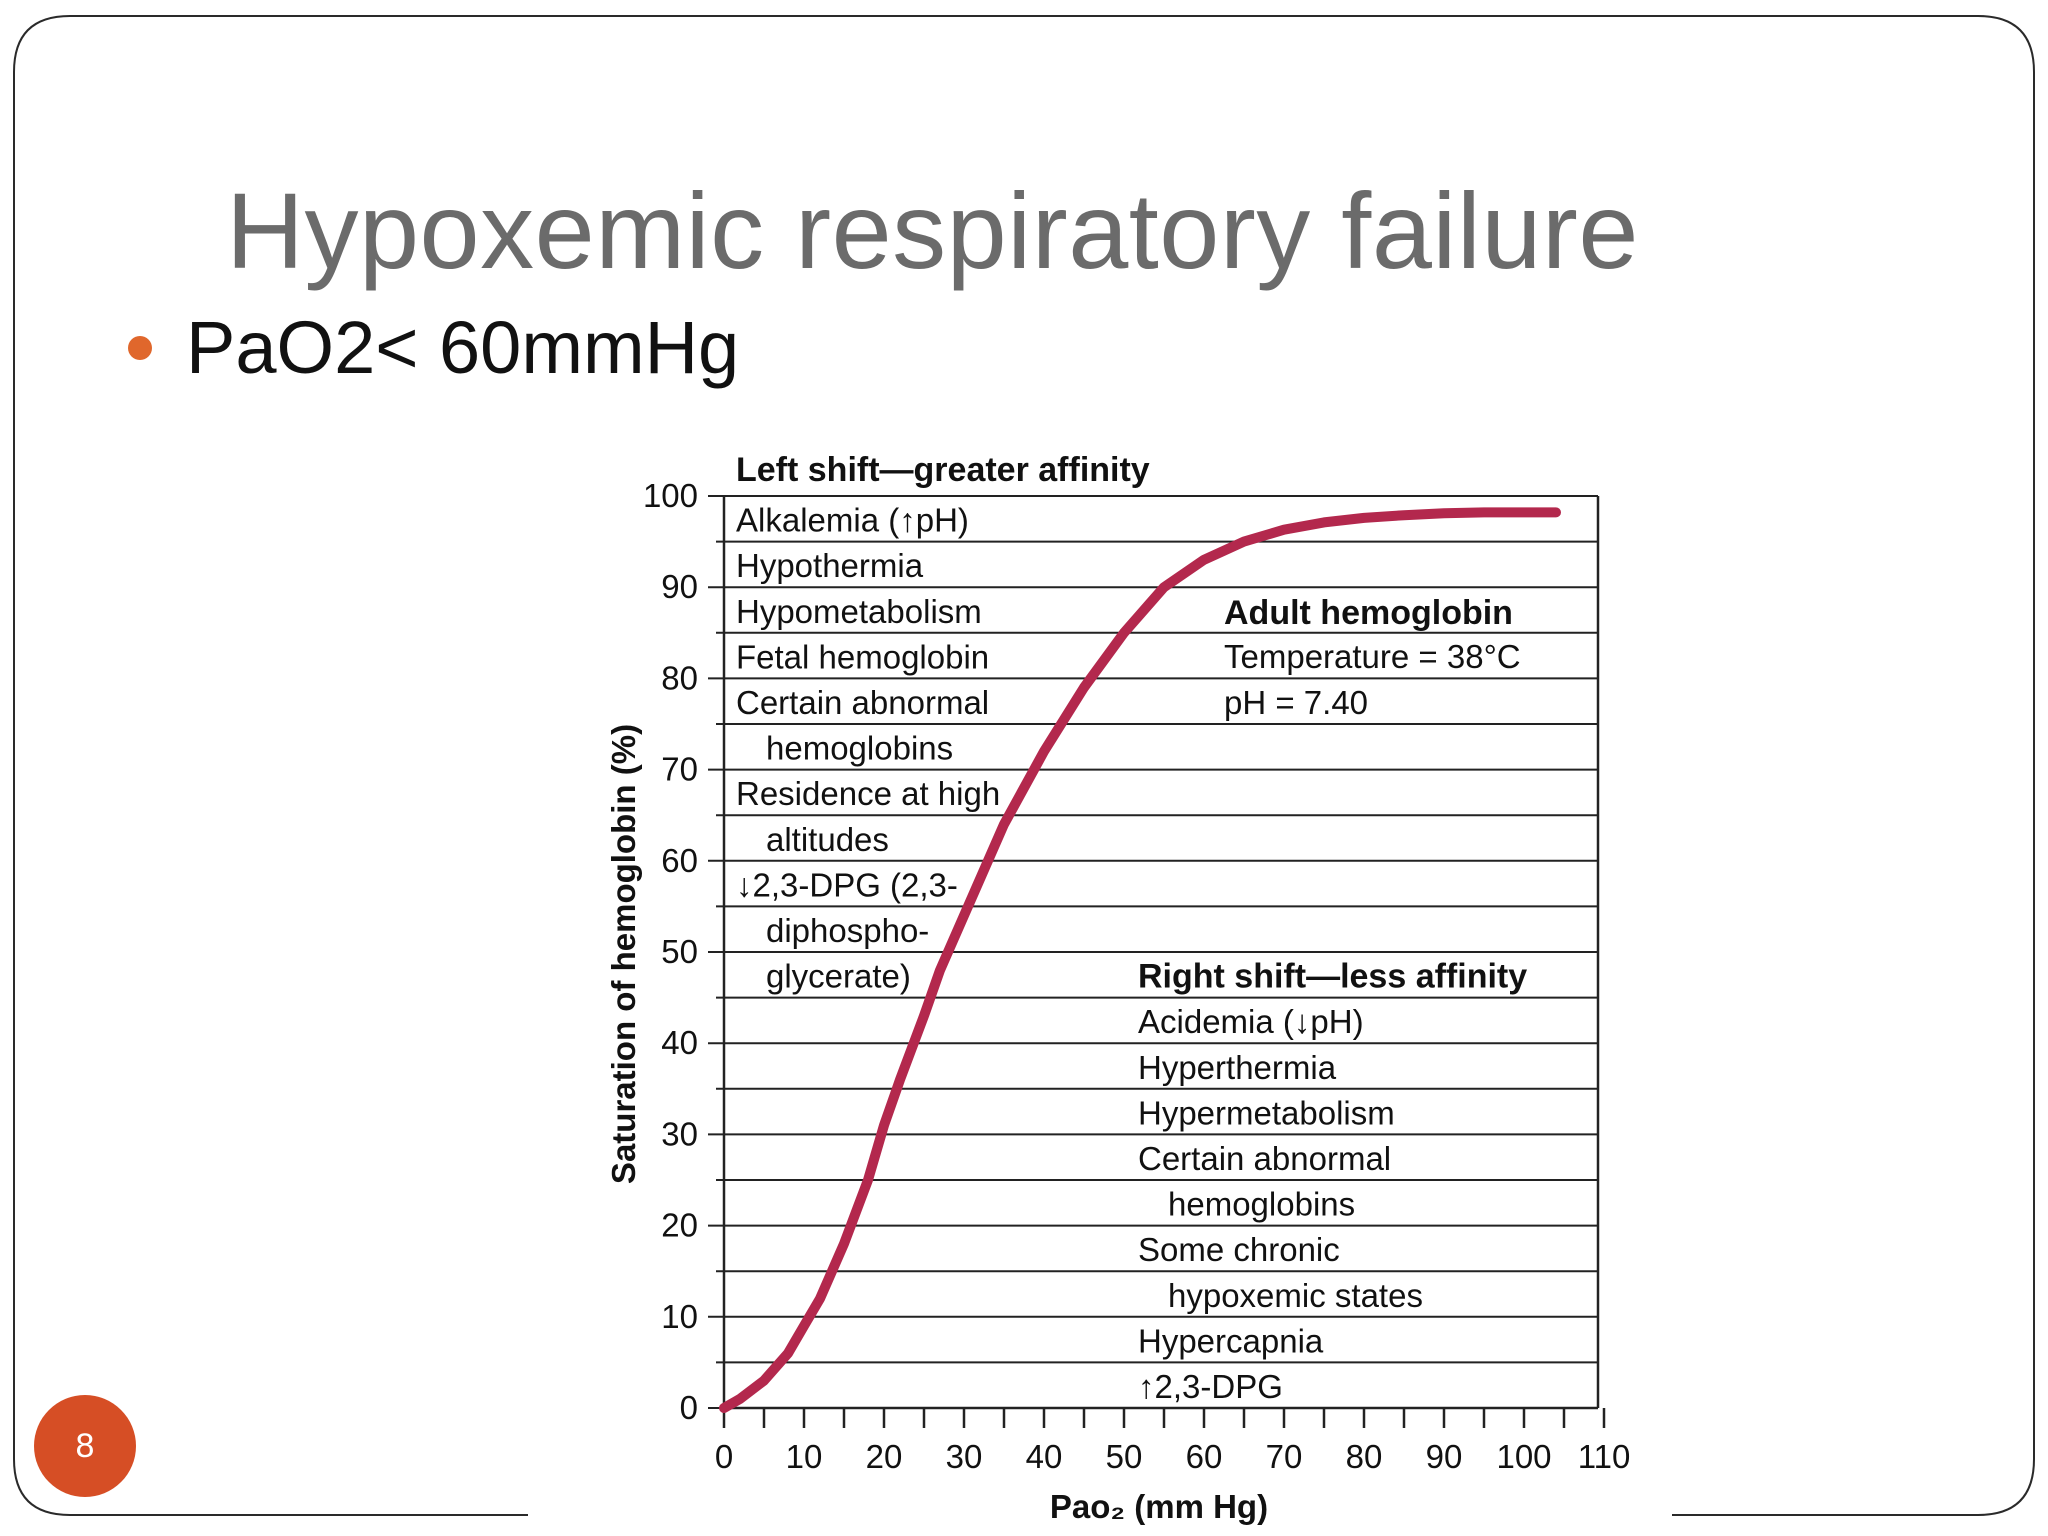  What do you see at coordinates (679, 1316) in the screenshot?
I see `y-tick-label: 10` at bounding box center [679, 1316].